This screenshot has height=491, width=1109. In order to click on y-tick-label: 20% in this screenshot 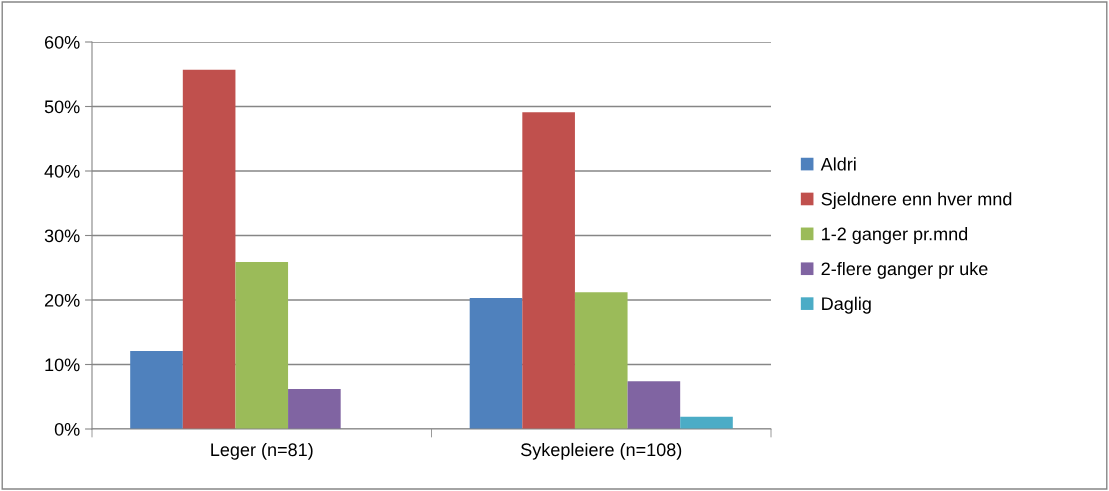, I will do `click(62, 300)`.